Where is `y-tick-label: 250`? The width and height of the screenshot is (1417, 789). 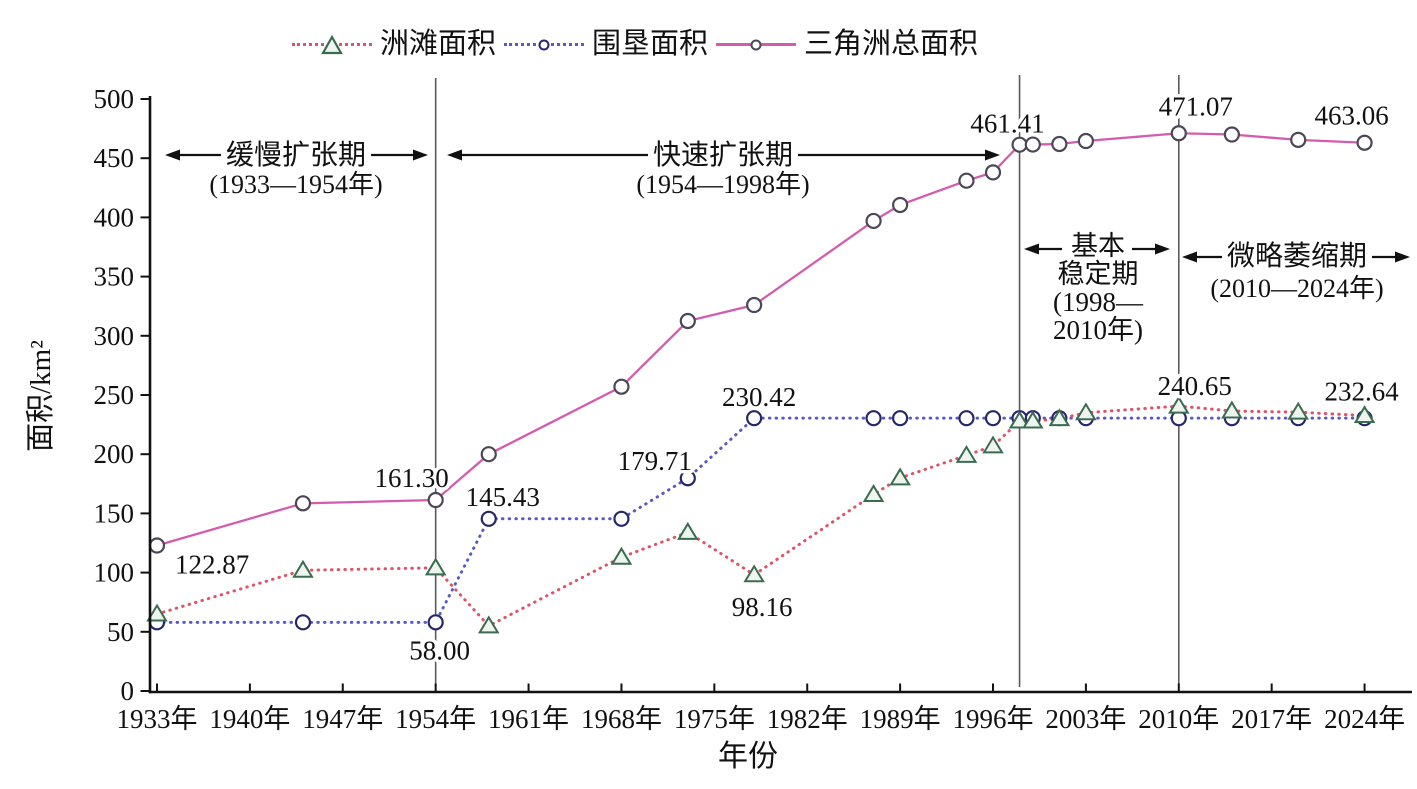 y-tick-label: 250 is located at coordinates (114, 395).